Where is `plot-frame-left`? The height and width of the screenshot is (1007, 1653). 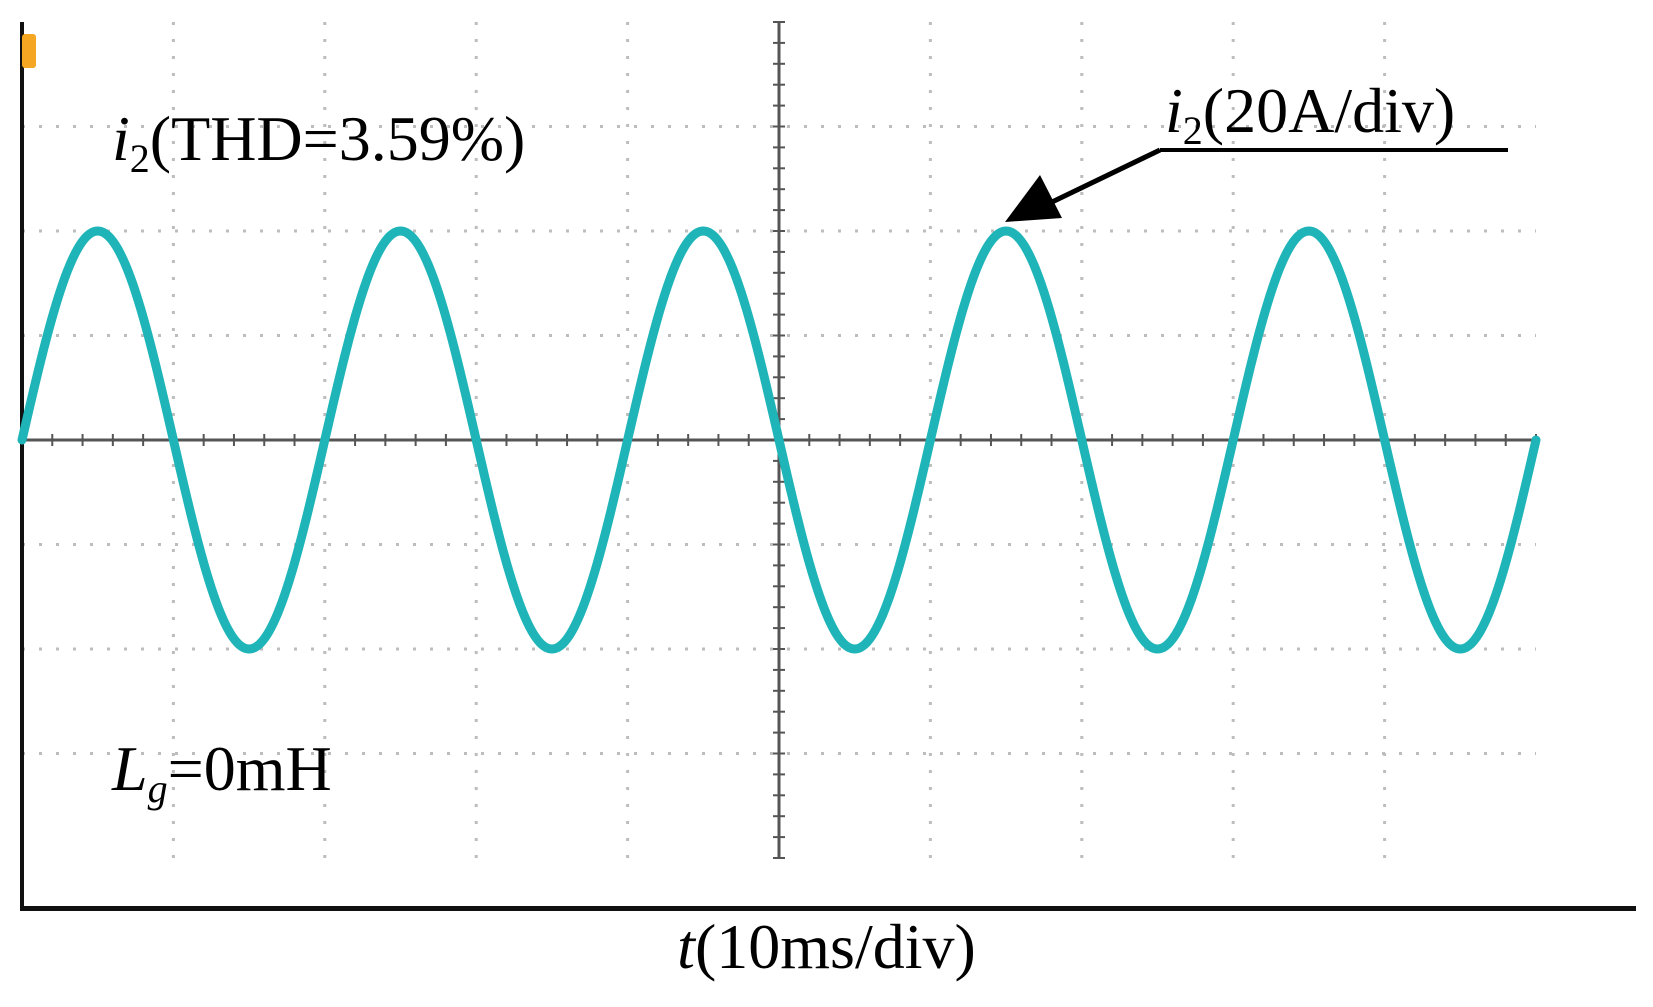 plot-frame-left is located at coordinates (22, 466).